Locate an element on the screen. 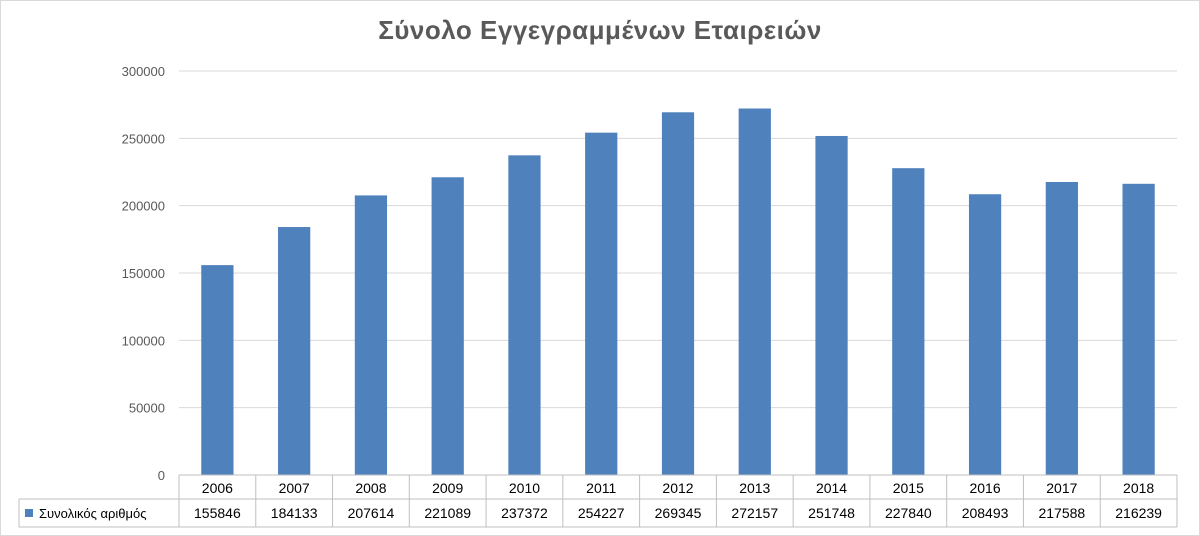  y-tick-label: 150000 is located at coordinates (143, 273).